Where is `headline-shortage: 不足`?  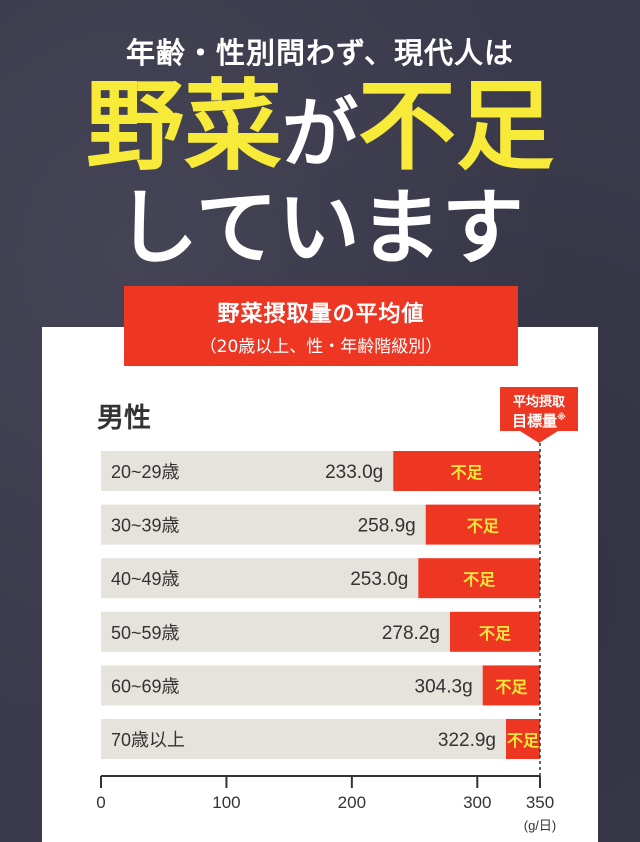 headline-shortage: 不足 is located at coordinates (456, 127).